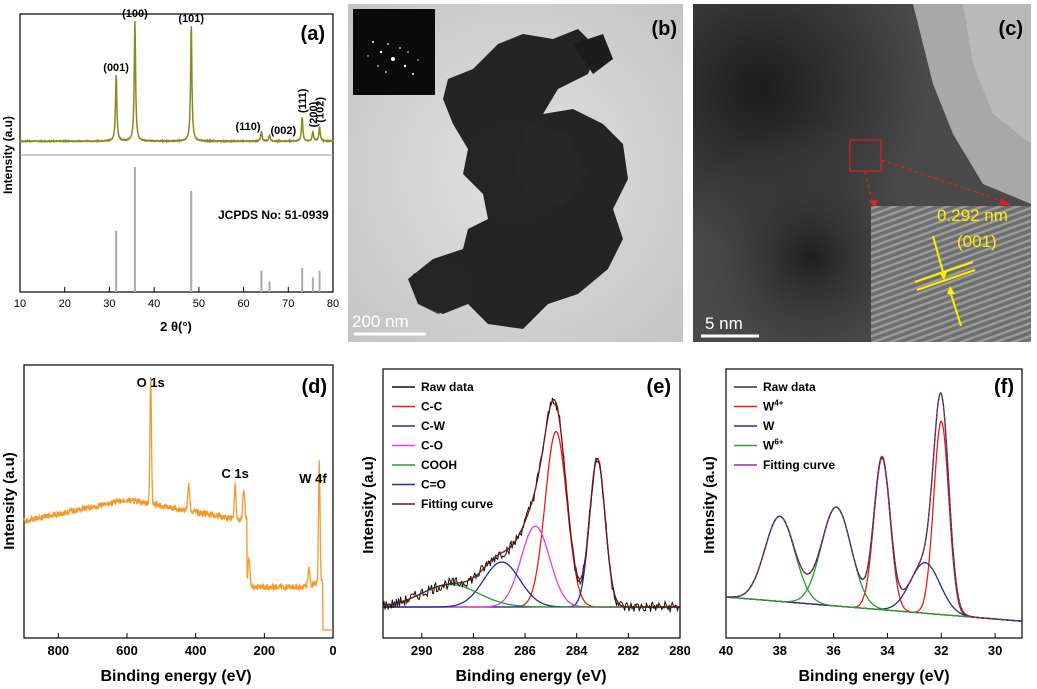 The image size is (1037, 689). What do you see at coordinates (288, 304) in the screenshot?
I see `x-tick-label: 70` at bounding box center [288, 304].